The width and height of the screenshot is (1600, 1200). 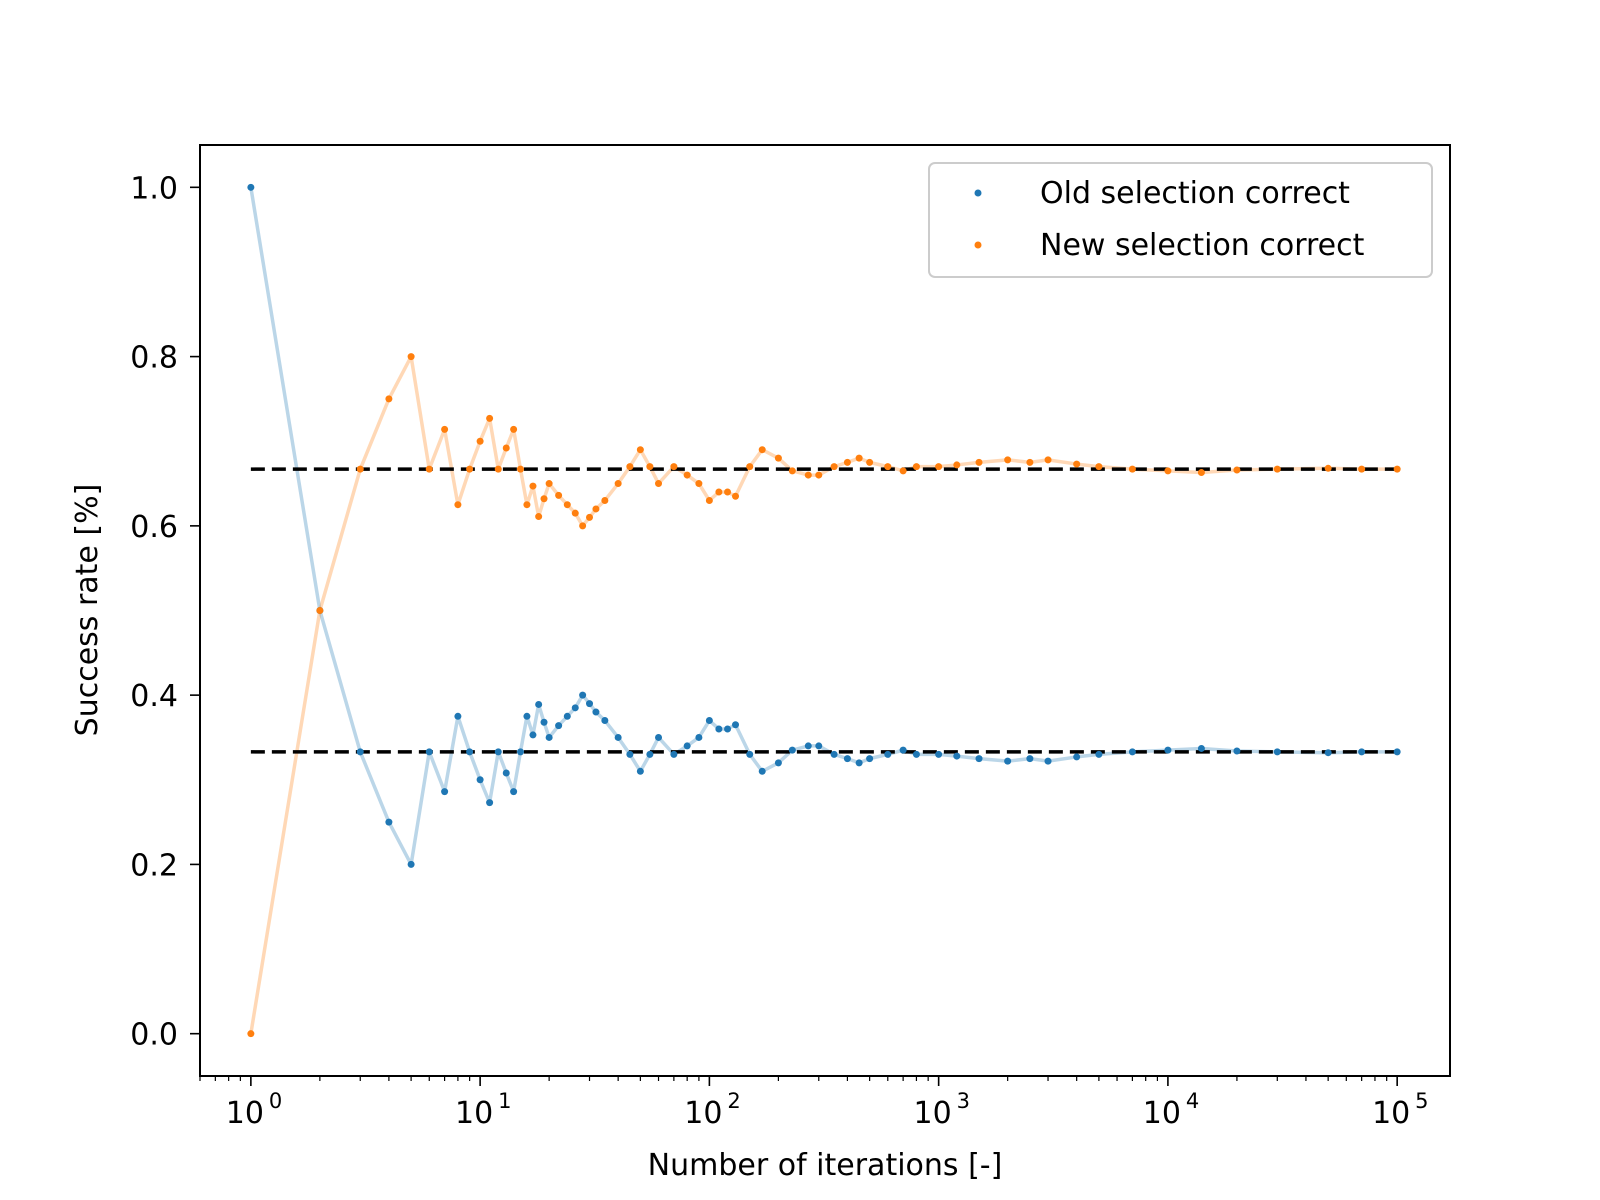 I want to click on x-tick-label-exponent: 5, so click(x=1421, y=1101).